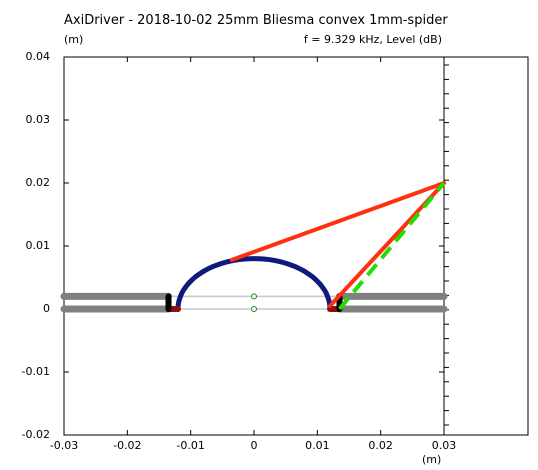 The image size is (538, 470). Describe the element at coordinates (38, 182) in the screenshot. I see `y-tick-label: 0.02` at that location.